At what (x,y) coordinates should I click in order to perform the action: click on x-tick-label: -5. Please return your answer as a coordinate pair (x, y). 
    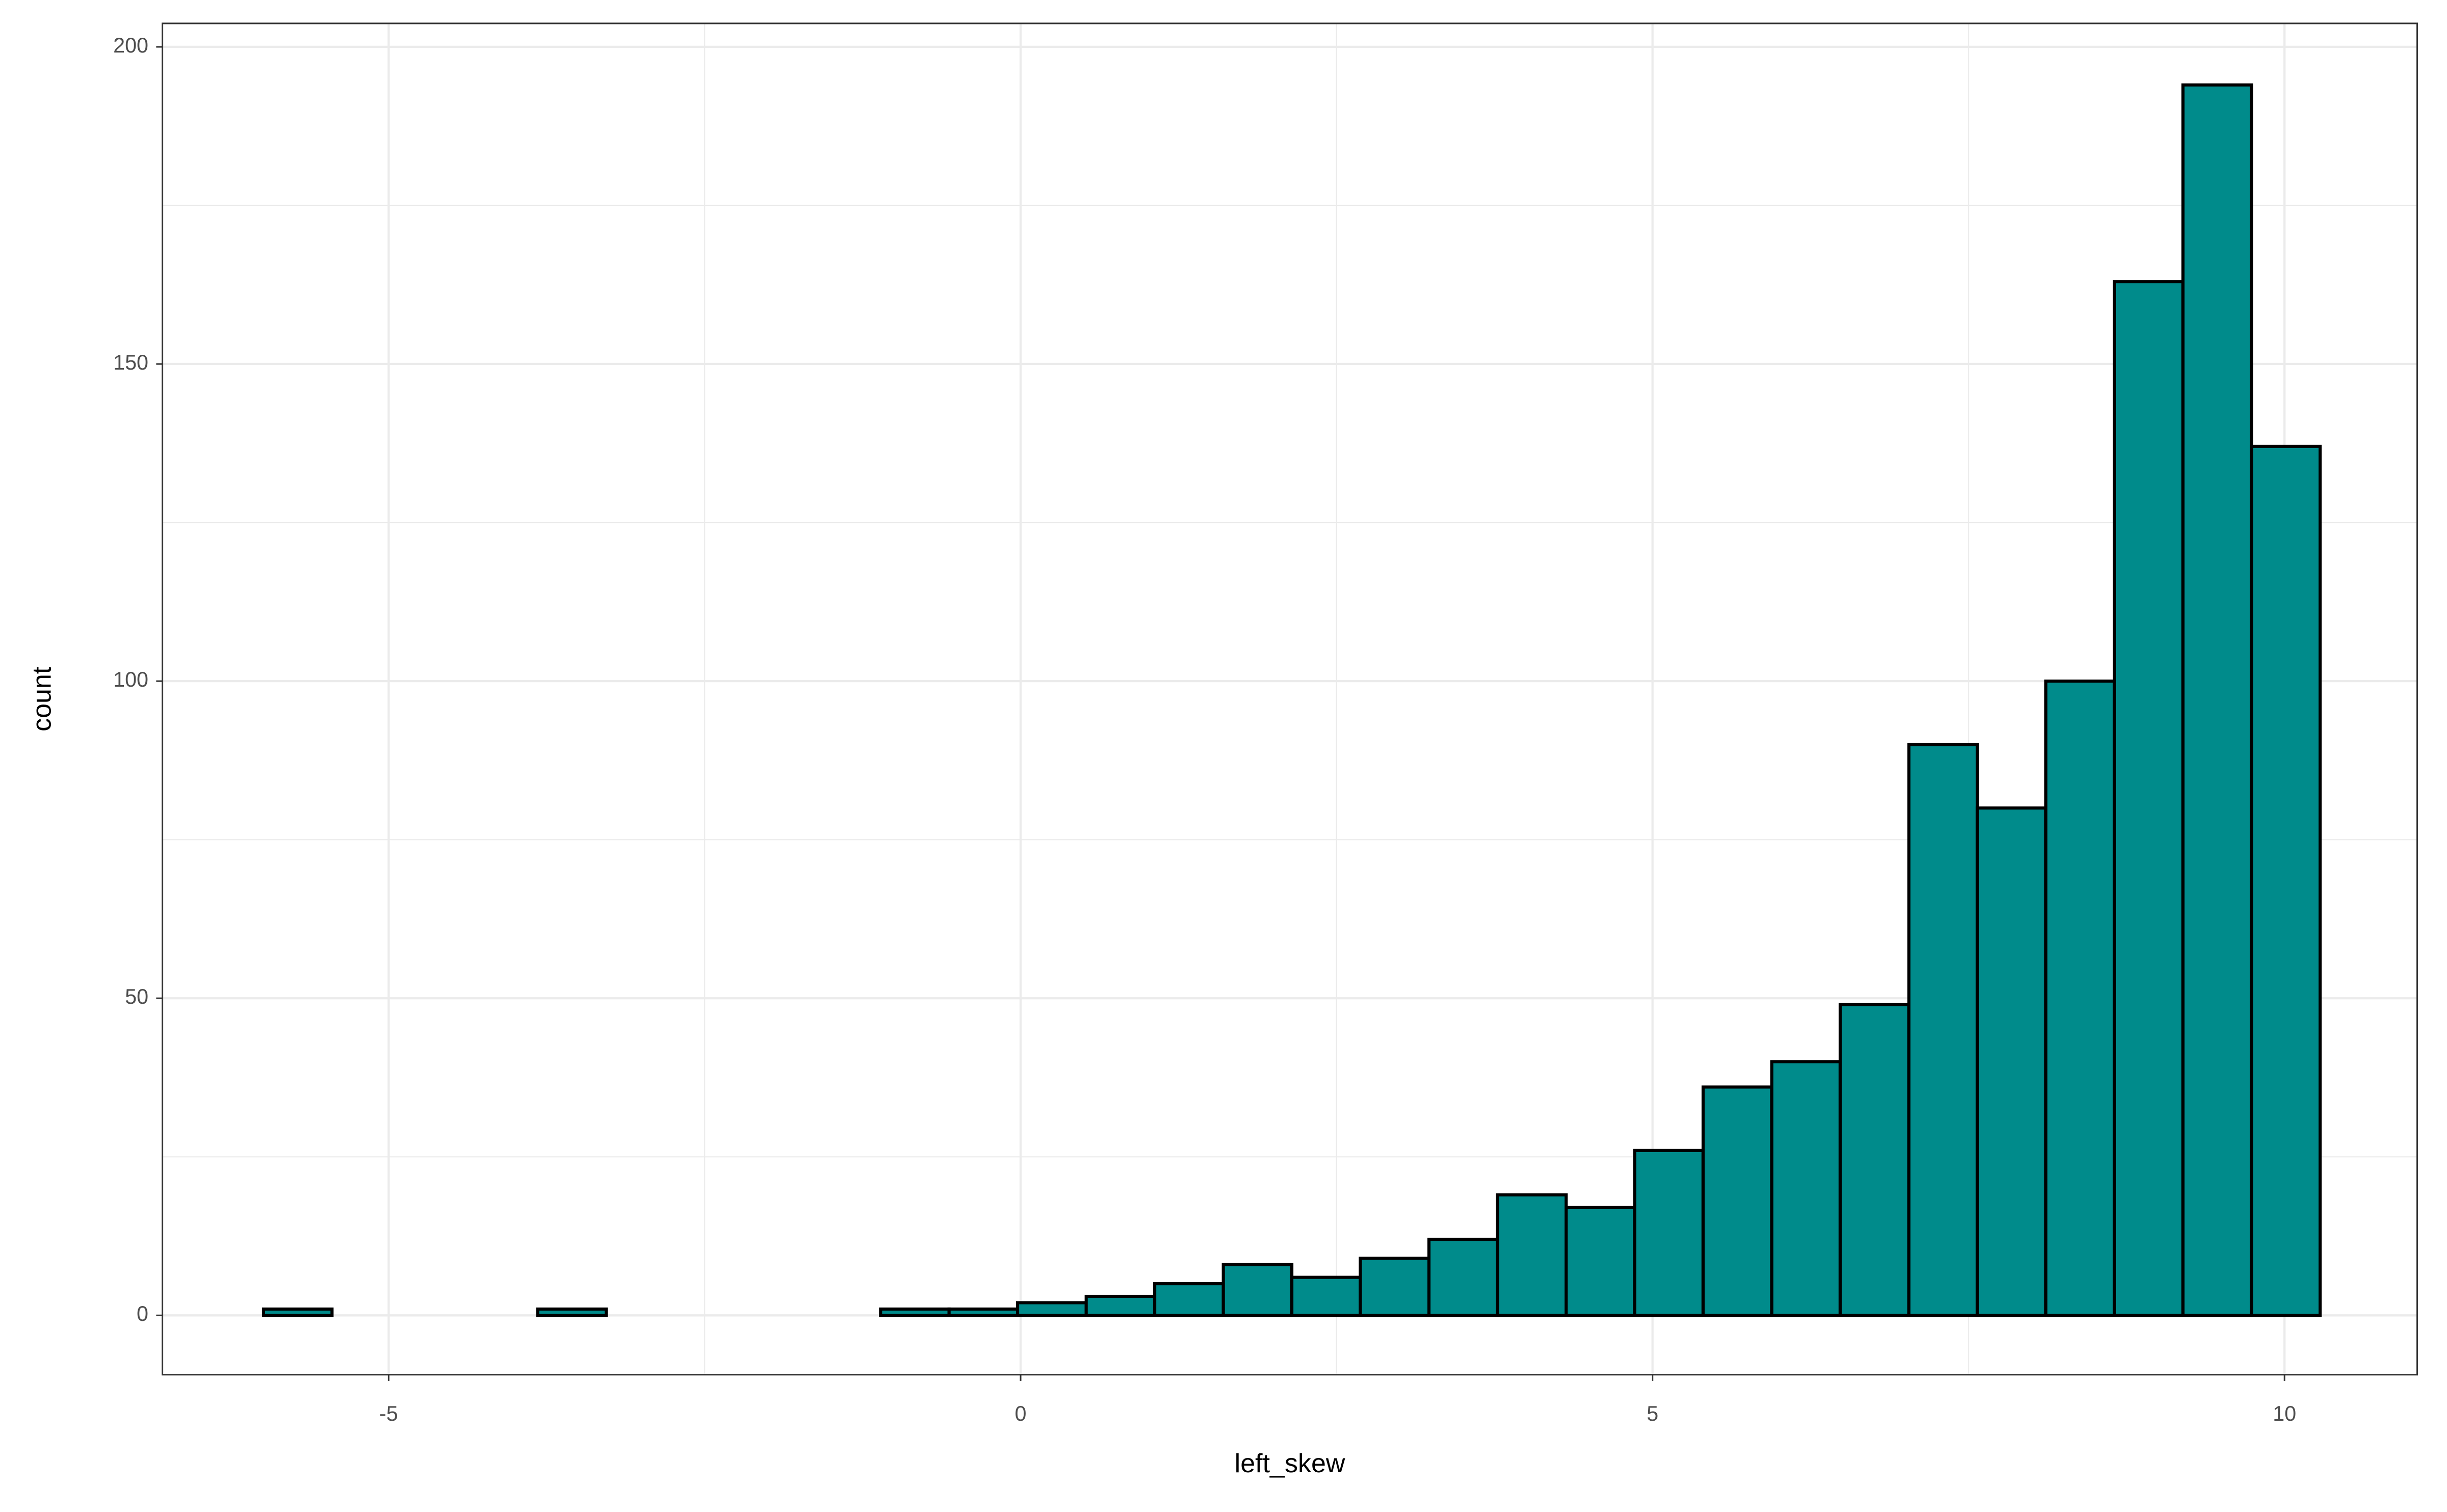
    Looking at the image, I should click on (388, 1413).